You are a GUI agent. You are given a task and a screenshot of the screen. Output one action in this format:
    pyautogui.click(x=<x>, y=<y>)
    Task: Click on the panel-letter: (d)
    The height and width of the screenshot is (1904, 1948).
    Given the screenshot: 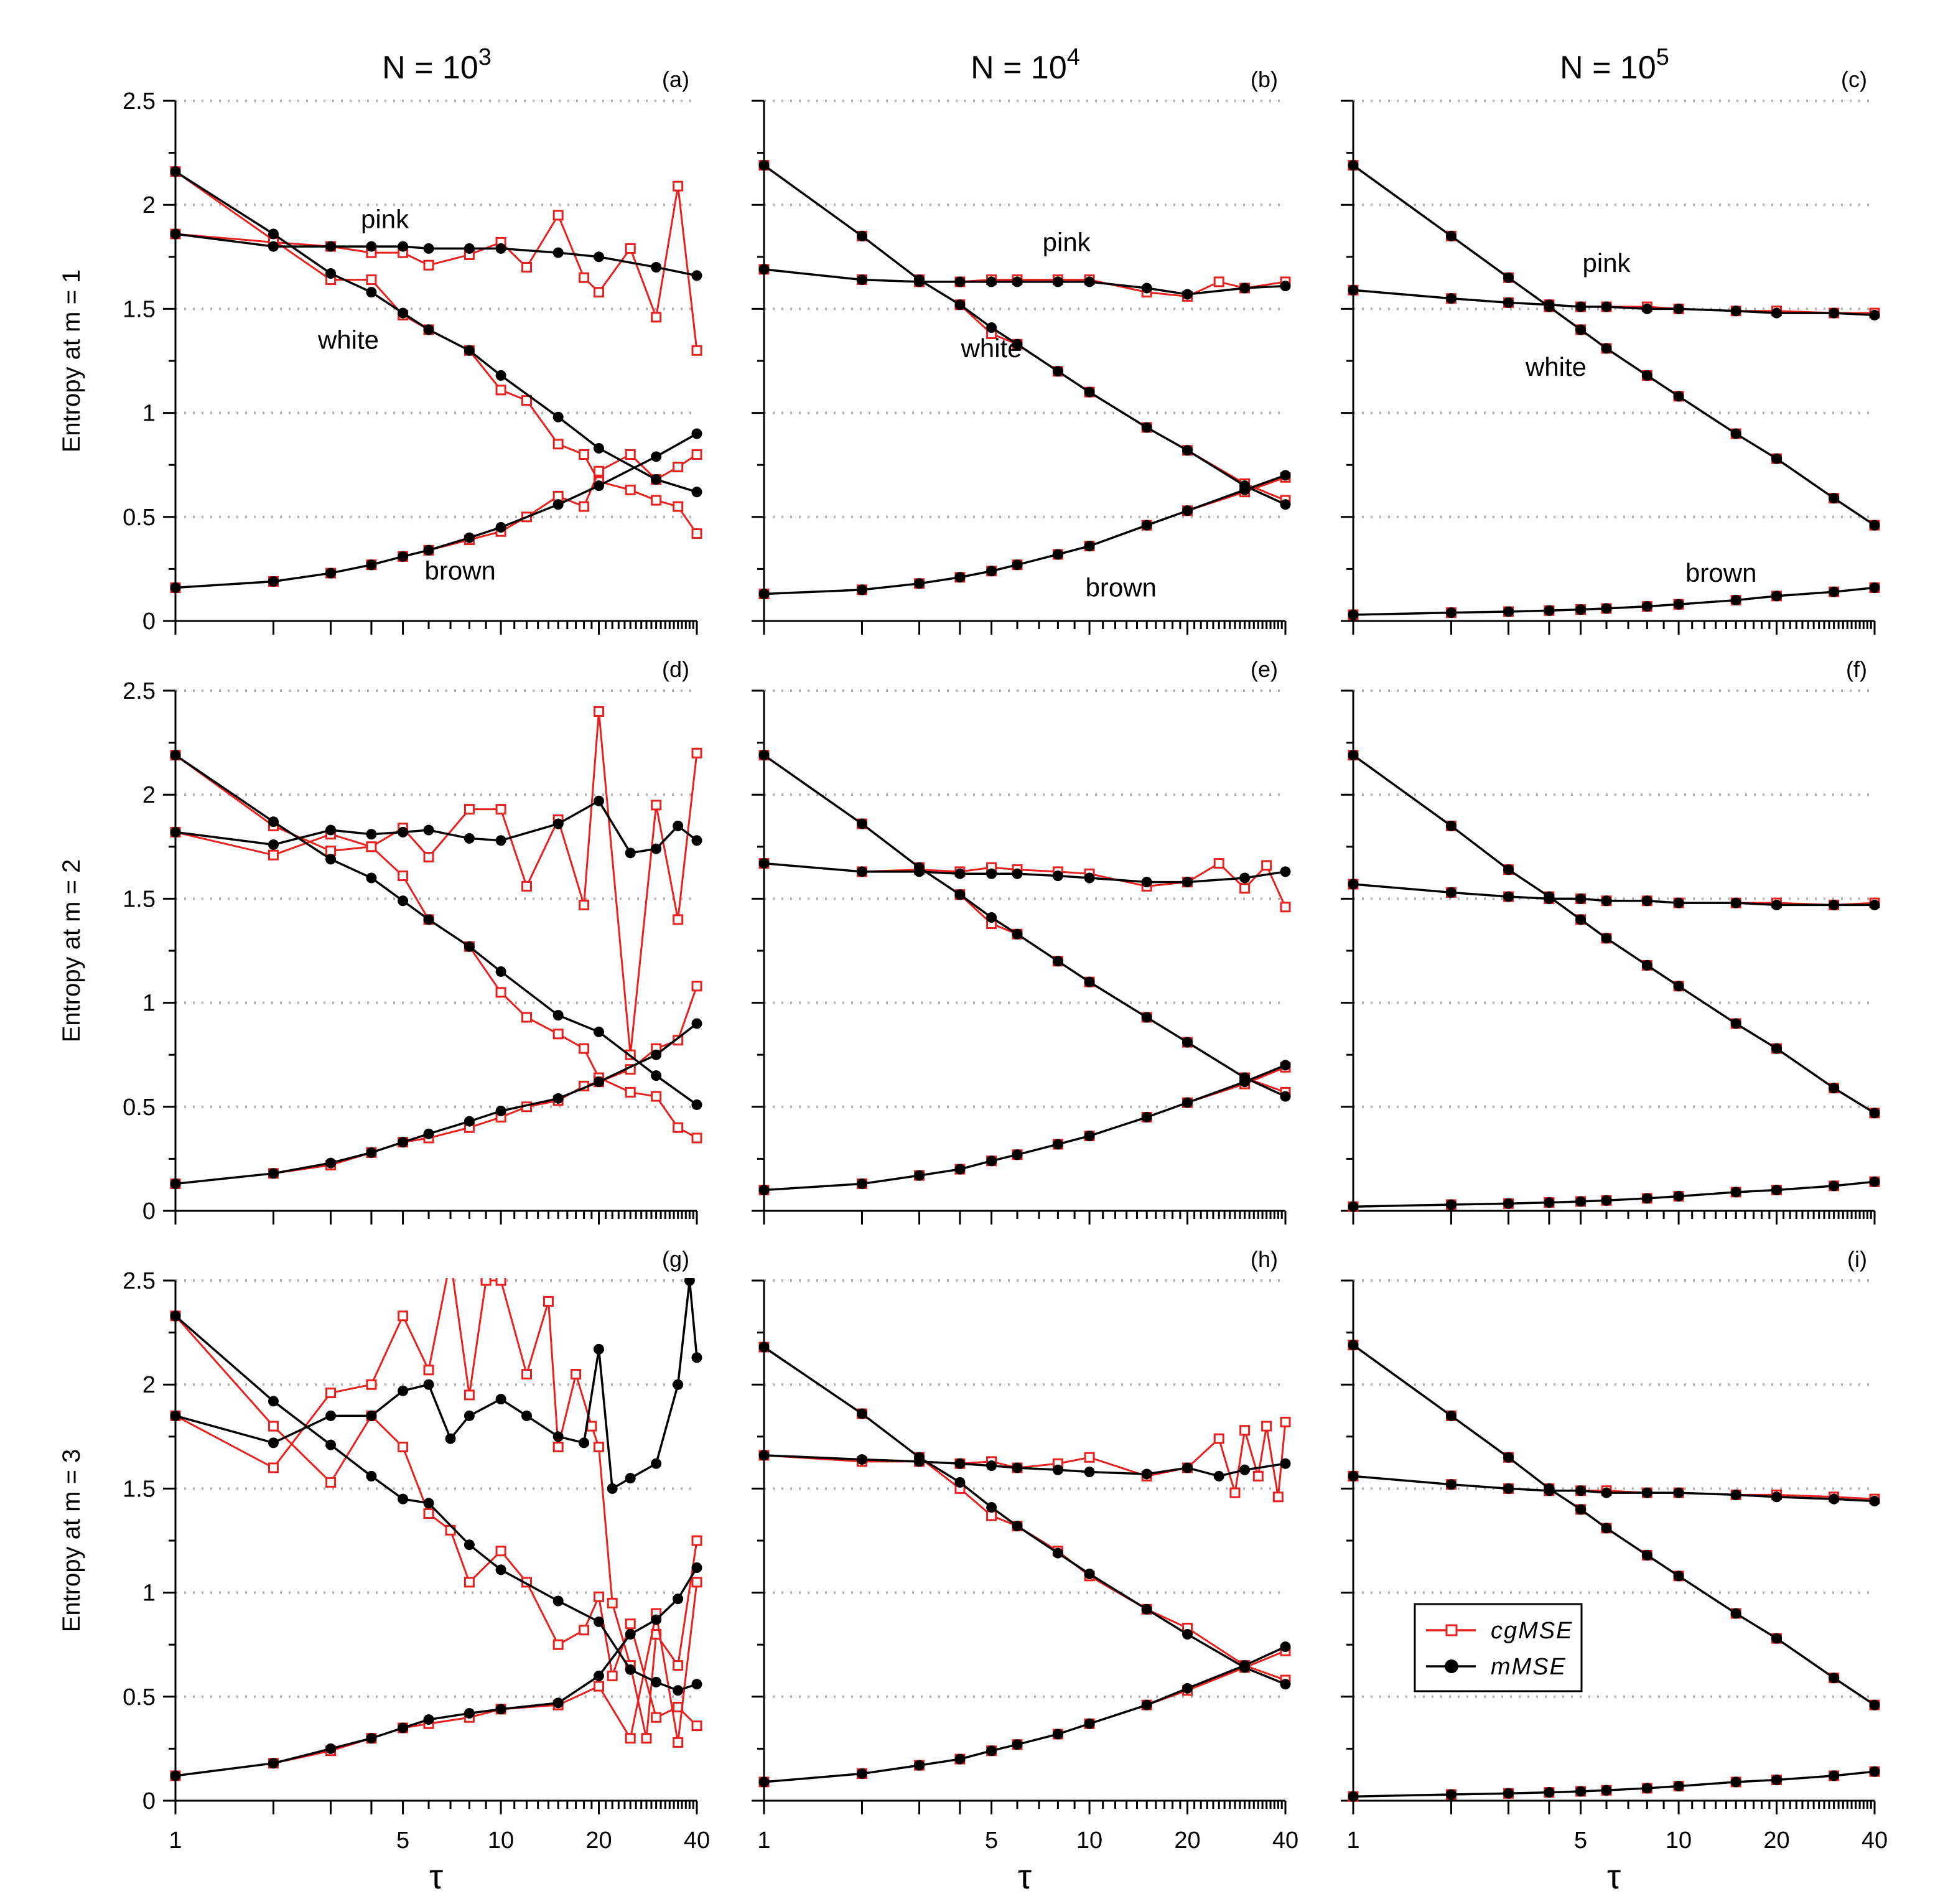 What is the action you would take?
    pyautogui.click(x=676, y=669)
    